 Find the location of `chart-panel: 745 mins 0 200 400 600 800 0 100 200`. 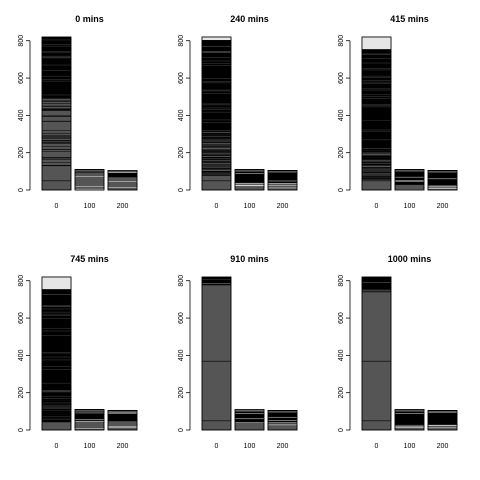

chart-panel: 745 mins 0 200 400 600 800 0 100 200 is located at coordinates (78, 352).